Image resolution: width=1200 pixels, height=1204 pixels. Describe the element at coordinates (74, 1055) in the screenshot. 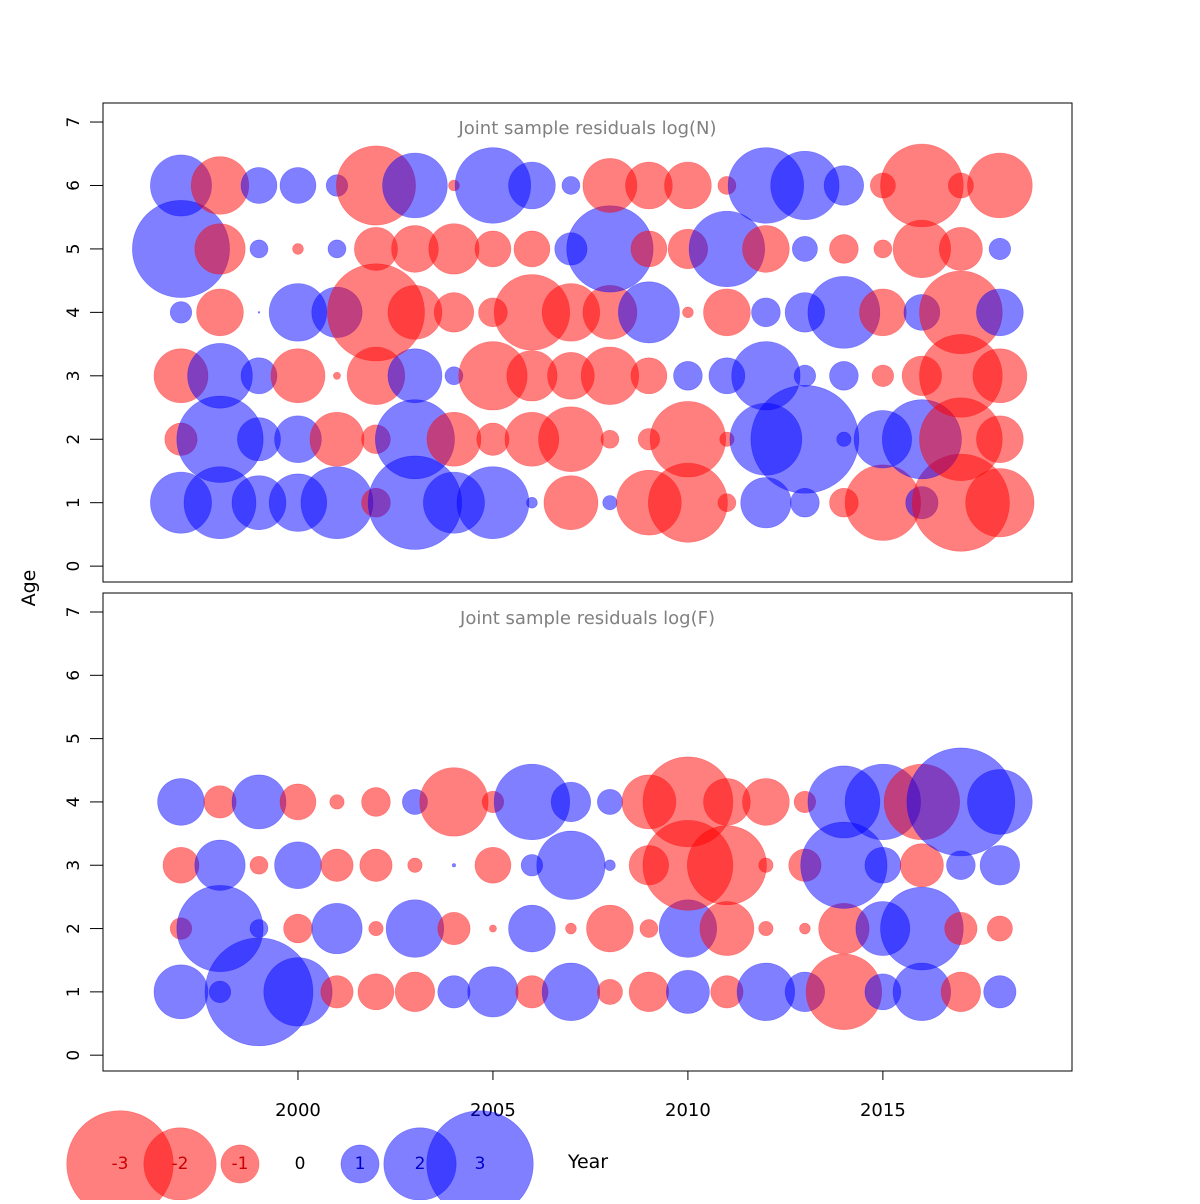

I see `y-tick-label: 0` at that location.